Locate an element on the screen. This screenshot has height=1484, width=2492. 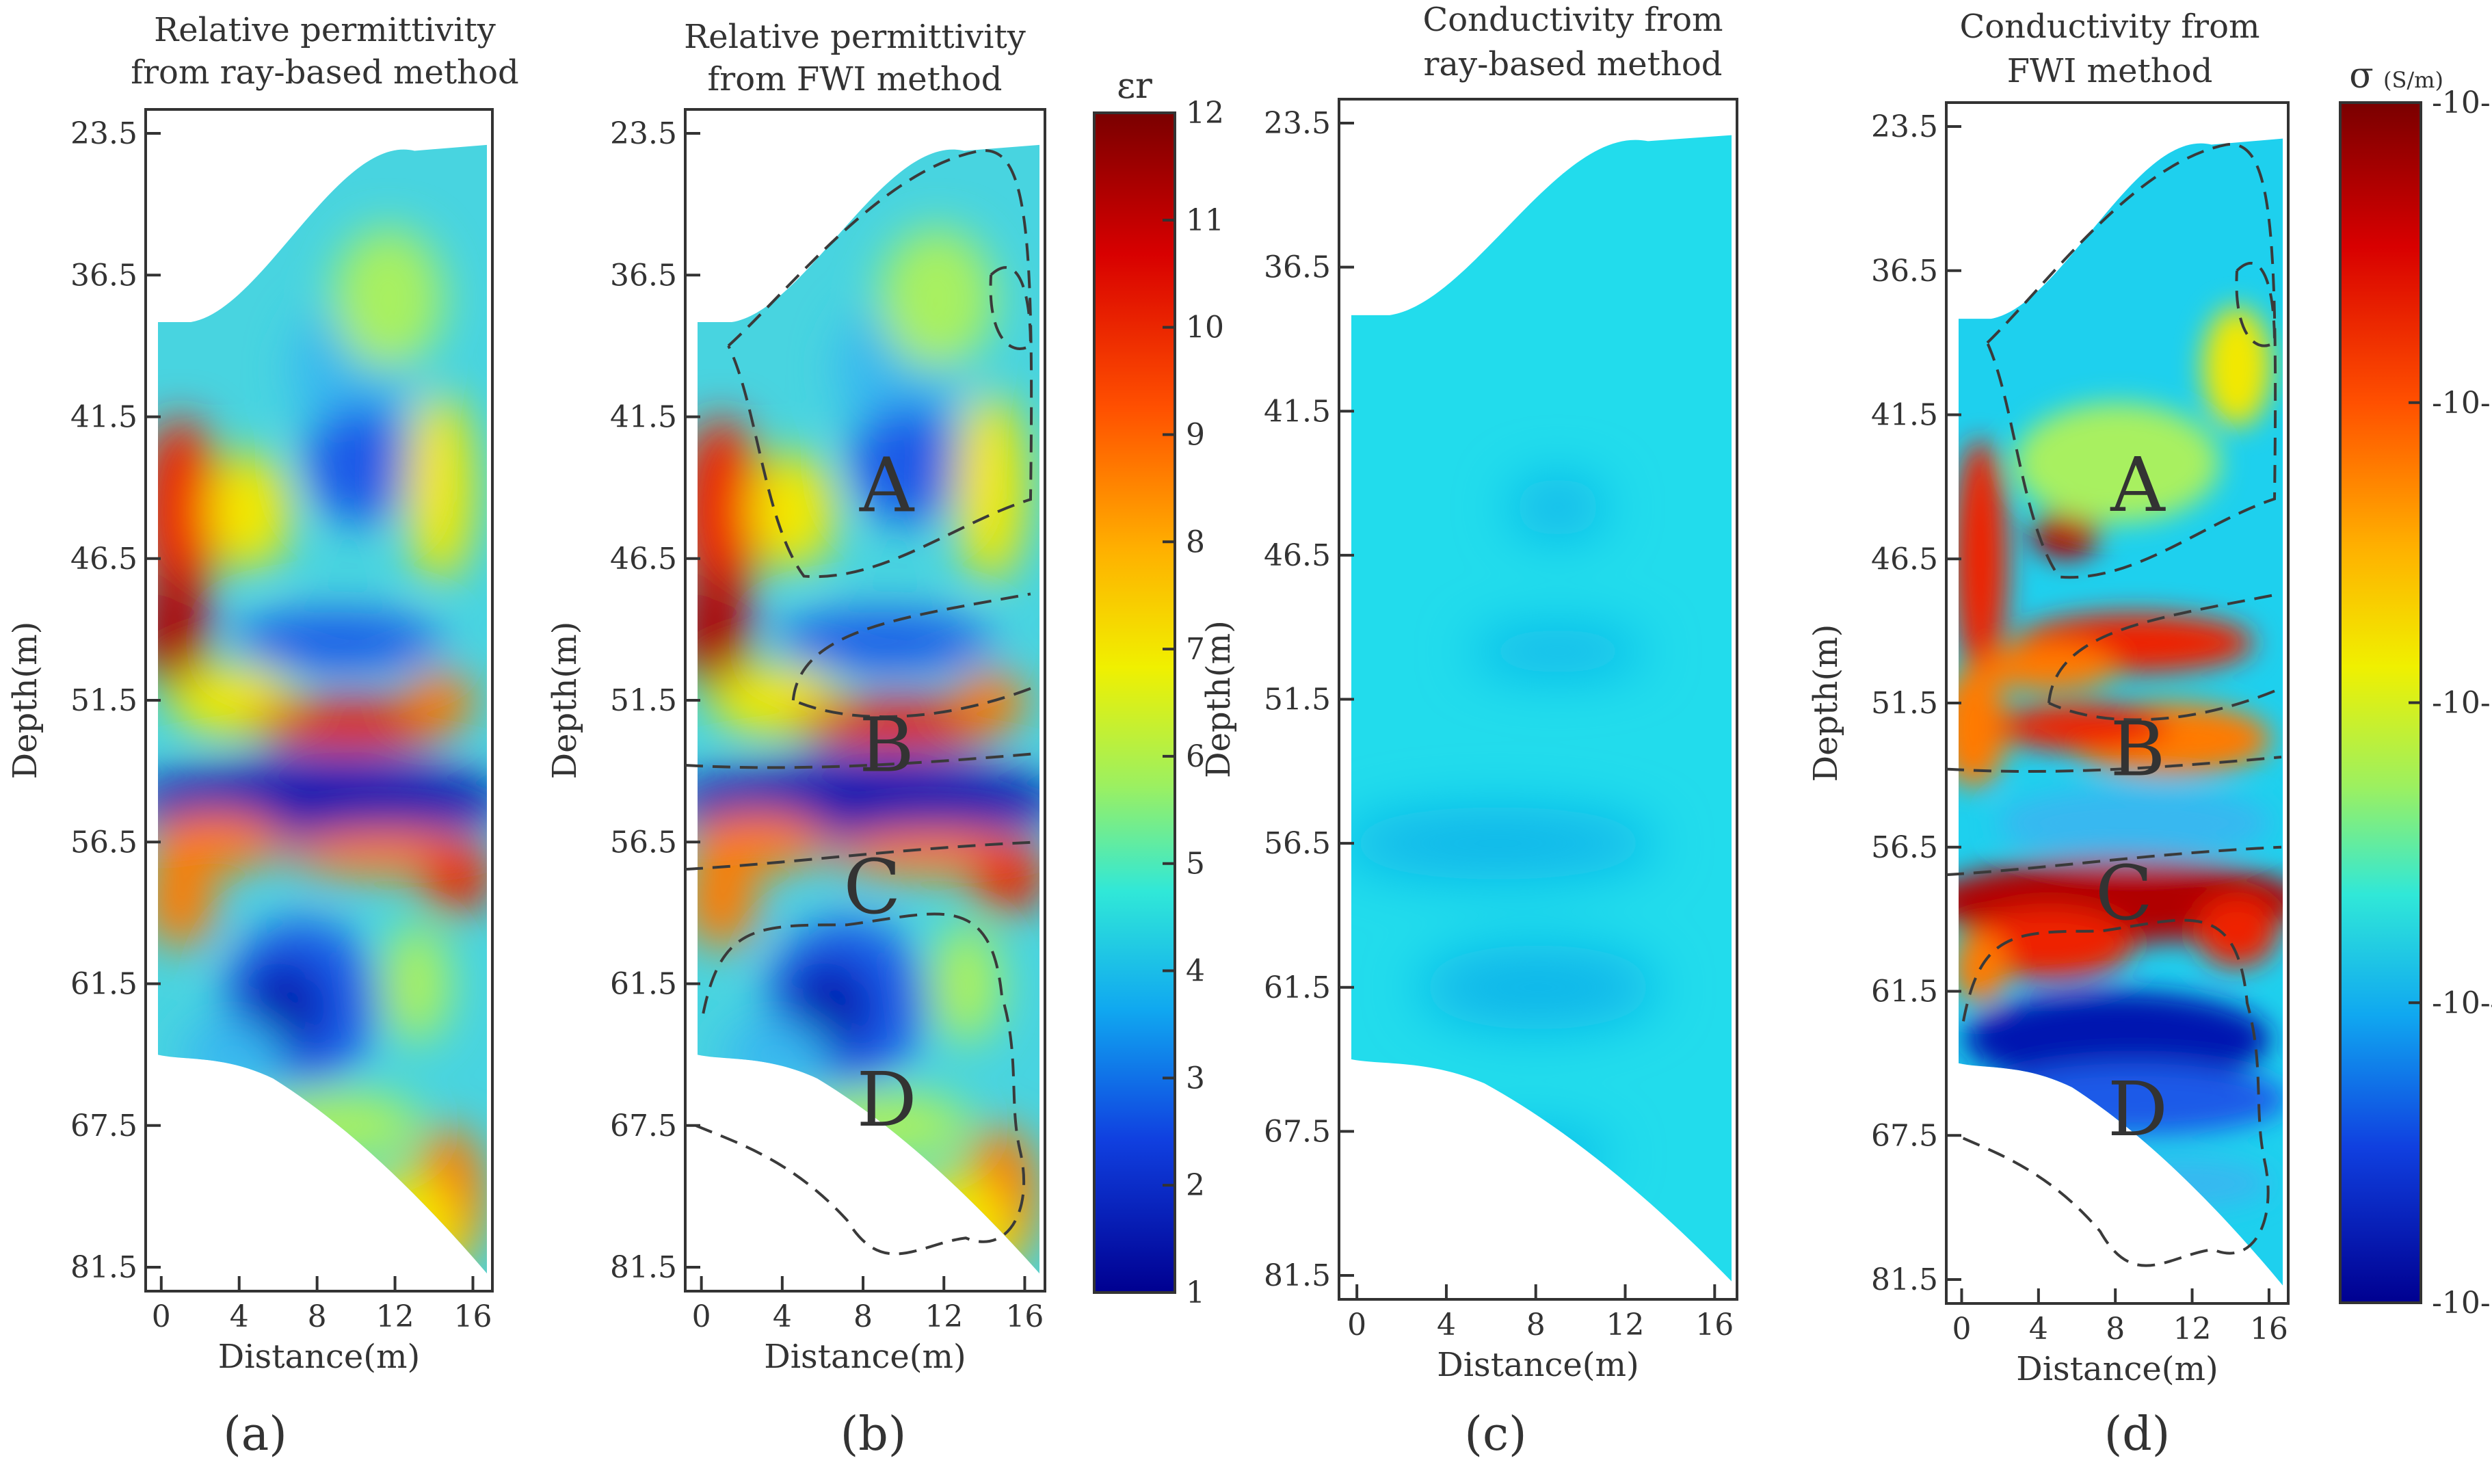
panel-title: FWI method is located at coordinates (2110, 71).